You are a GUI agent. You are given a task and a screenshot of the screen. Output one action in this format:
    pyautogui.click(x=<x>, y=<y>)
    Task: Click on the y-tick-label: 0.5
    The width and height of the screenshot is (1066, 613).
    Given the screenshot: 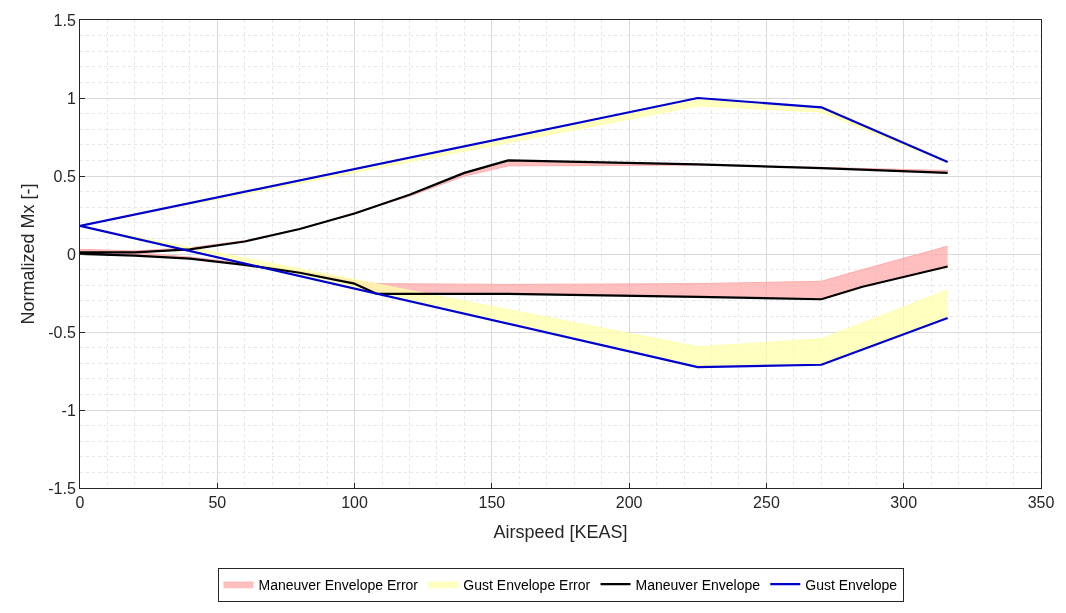 What is the action you would take?
    pyautogui.click(x=64, y=176)
    